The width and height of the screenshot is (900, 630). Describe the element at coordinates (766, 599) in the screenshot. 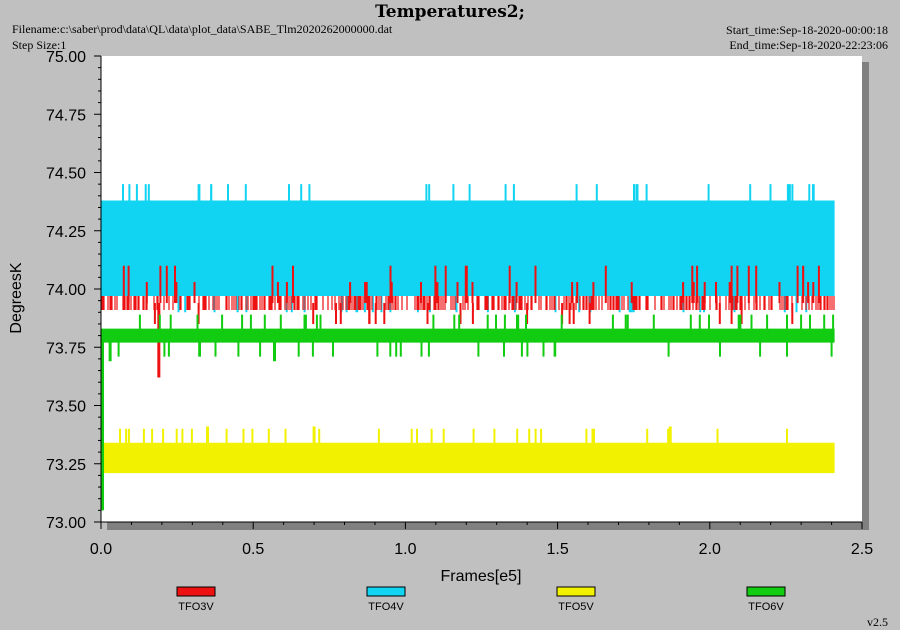

I see `legend-item-tfo6v: TFO6V` at that location.